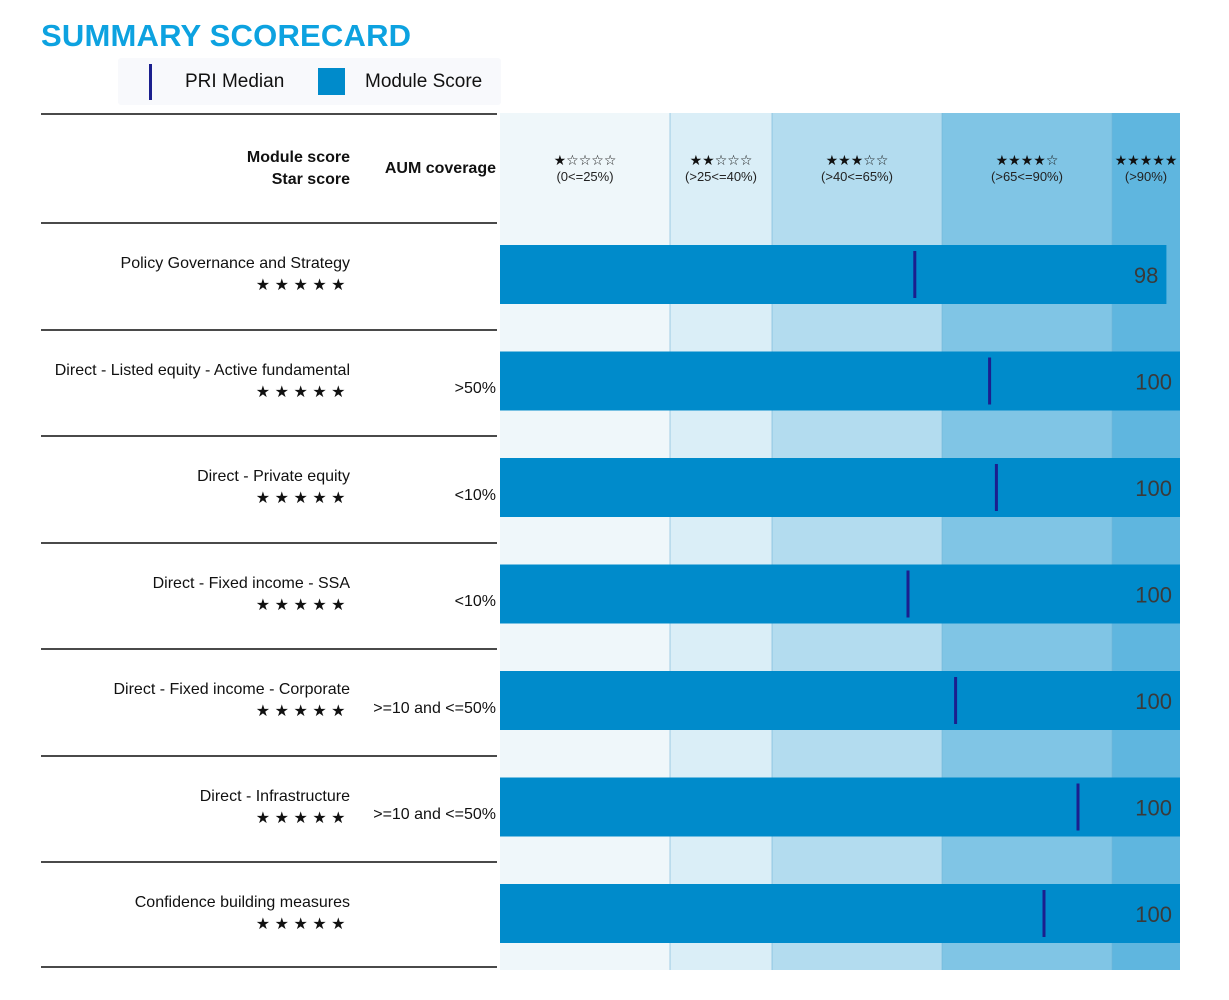 Image resolution: width=1229 pixels, height=1000 pixels. What do you see at coordinates (1027, 176) in the screenshot?
I see `band-label-4: (>65<=90%)` at bounding box center [1027, 176].